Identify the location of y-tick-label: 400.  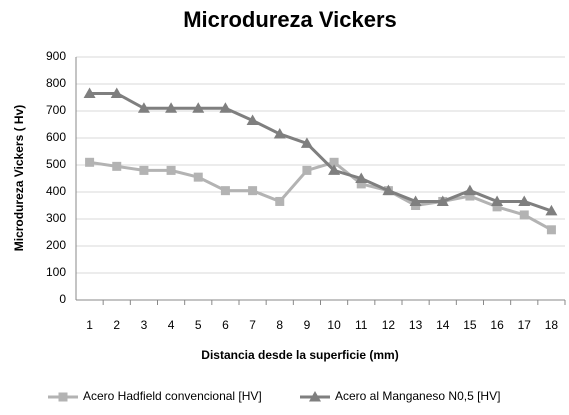
(56, 191).